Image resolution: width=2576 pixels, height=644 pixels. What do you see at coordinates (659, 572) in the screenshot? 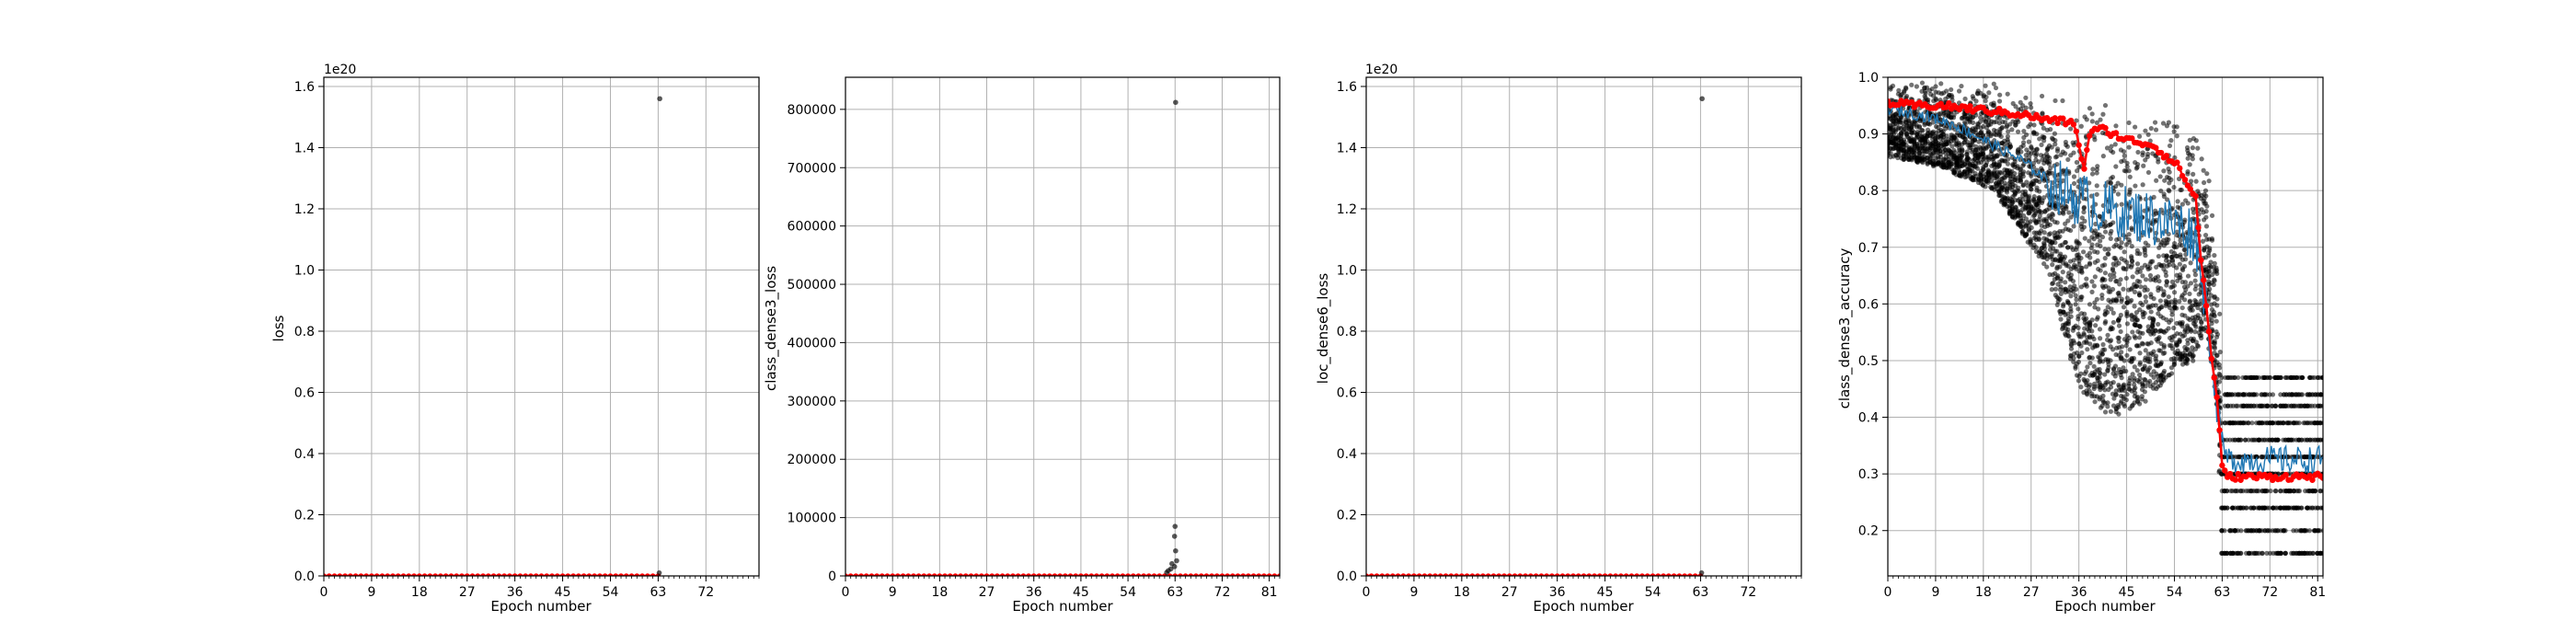
I see `outlier-point` at bounding box center [659, 572].